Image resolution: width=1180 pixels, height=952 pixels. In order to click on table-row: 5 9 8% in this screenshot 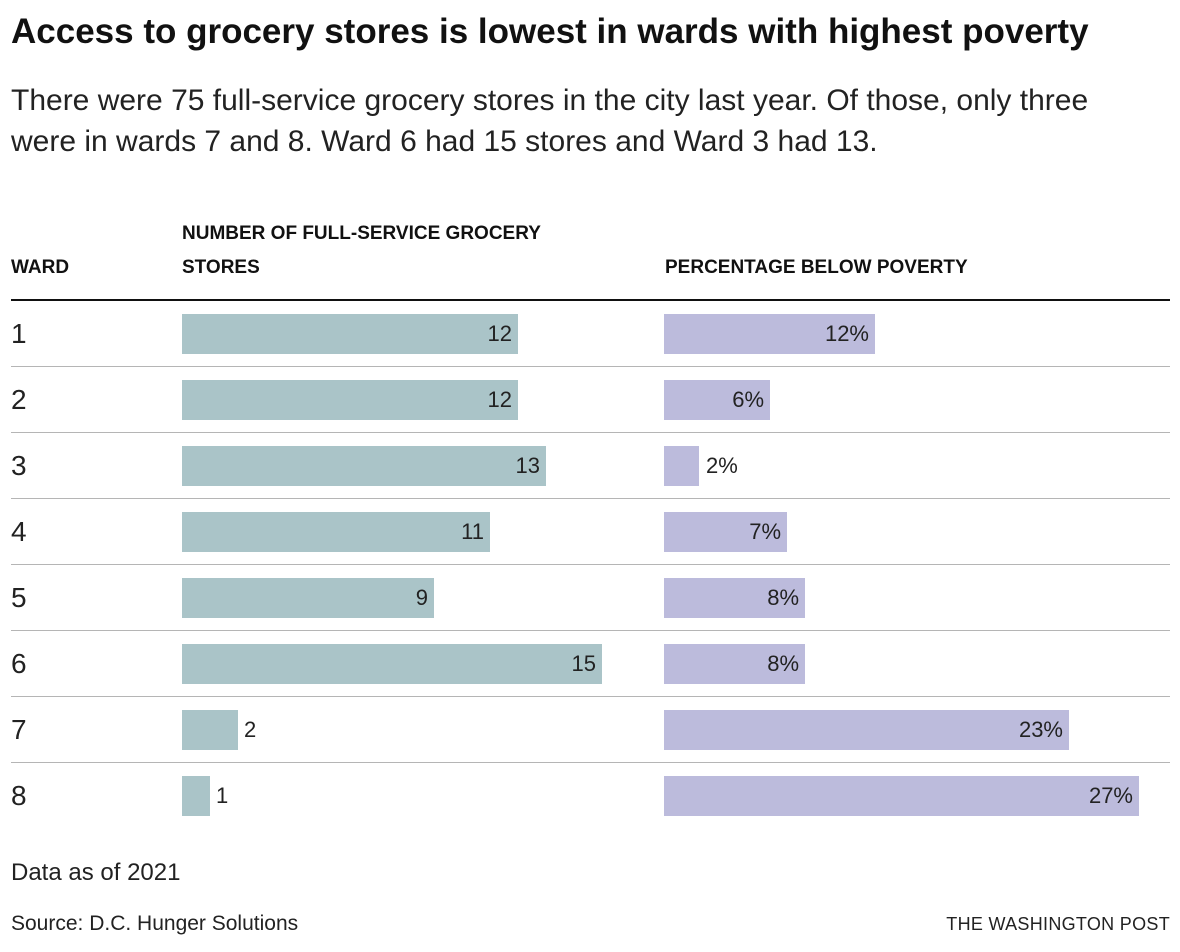, I will do `click(590, 598)`.